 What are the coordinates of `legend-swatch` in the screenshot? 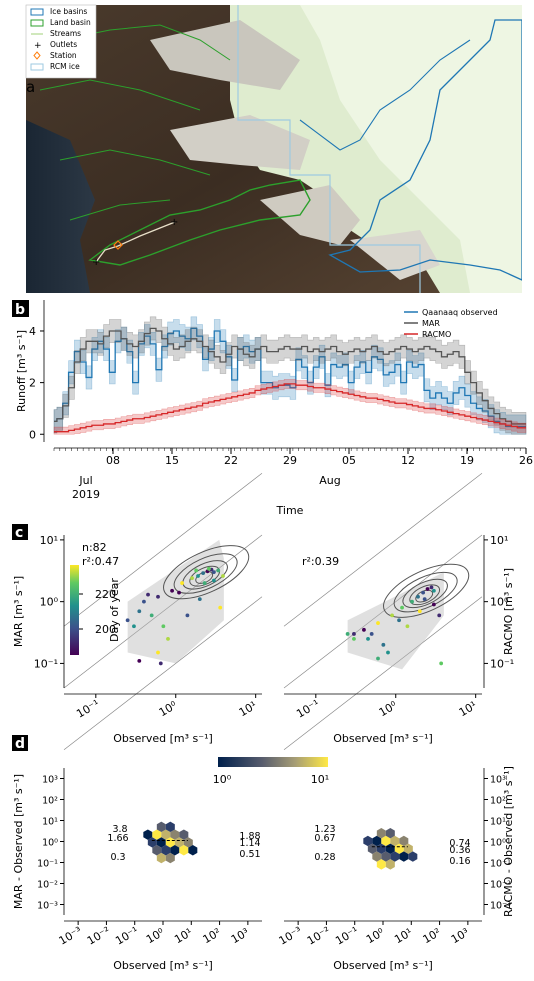 It's located at (37, 67).